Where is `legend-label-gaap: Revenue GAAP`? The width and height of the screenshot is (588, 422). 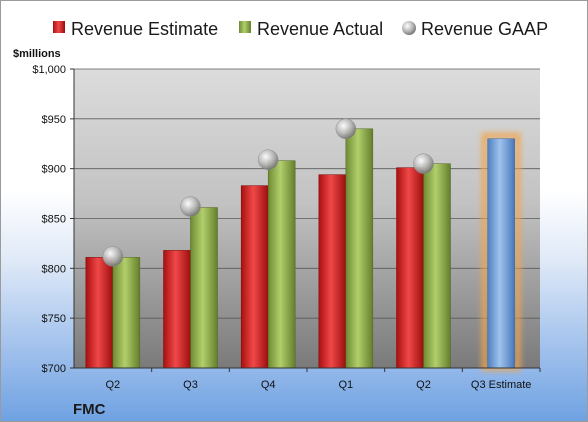
legend-label-gaap: Revenue GAAP is located at coordinates (484, 29).